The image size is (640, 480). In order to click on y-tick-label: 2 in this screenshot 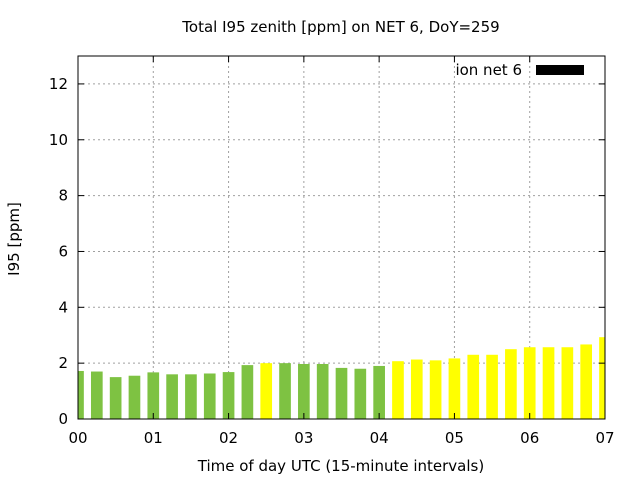, I will do `click(63, 363)`.